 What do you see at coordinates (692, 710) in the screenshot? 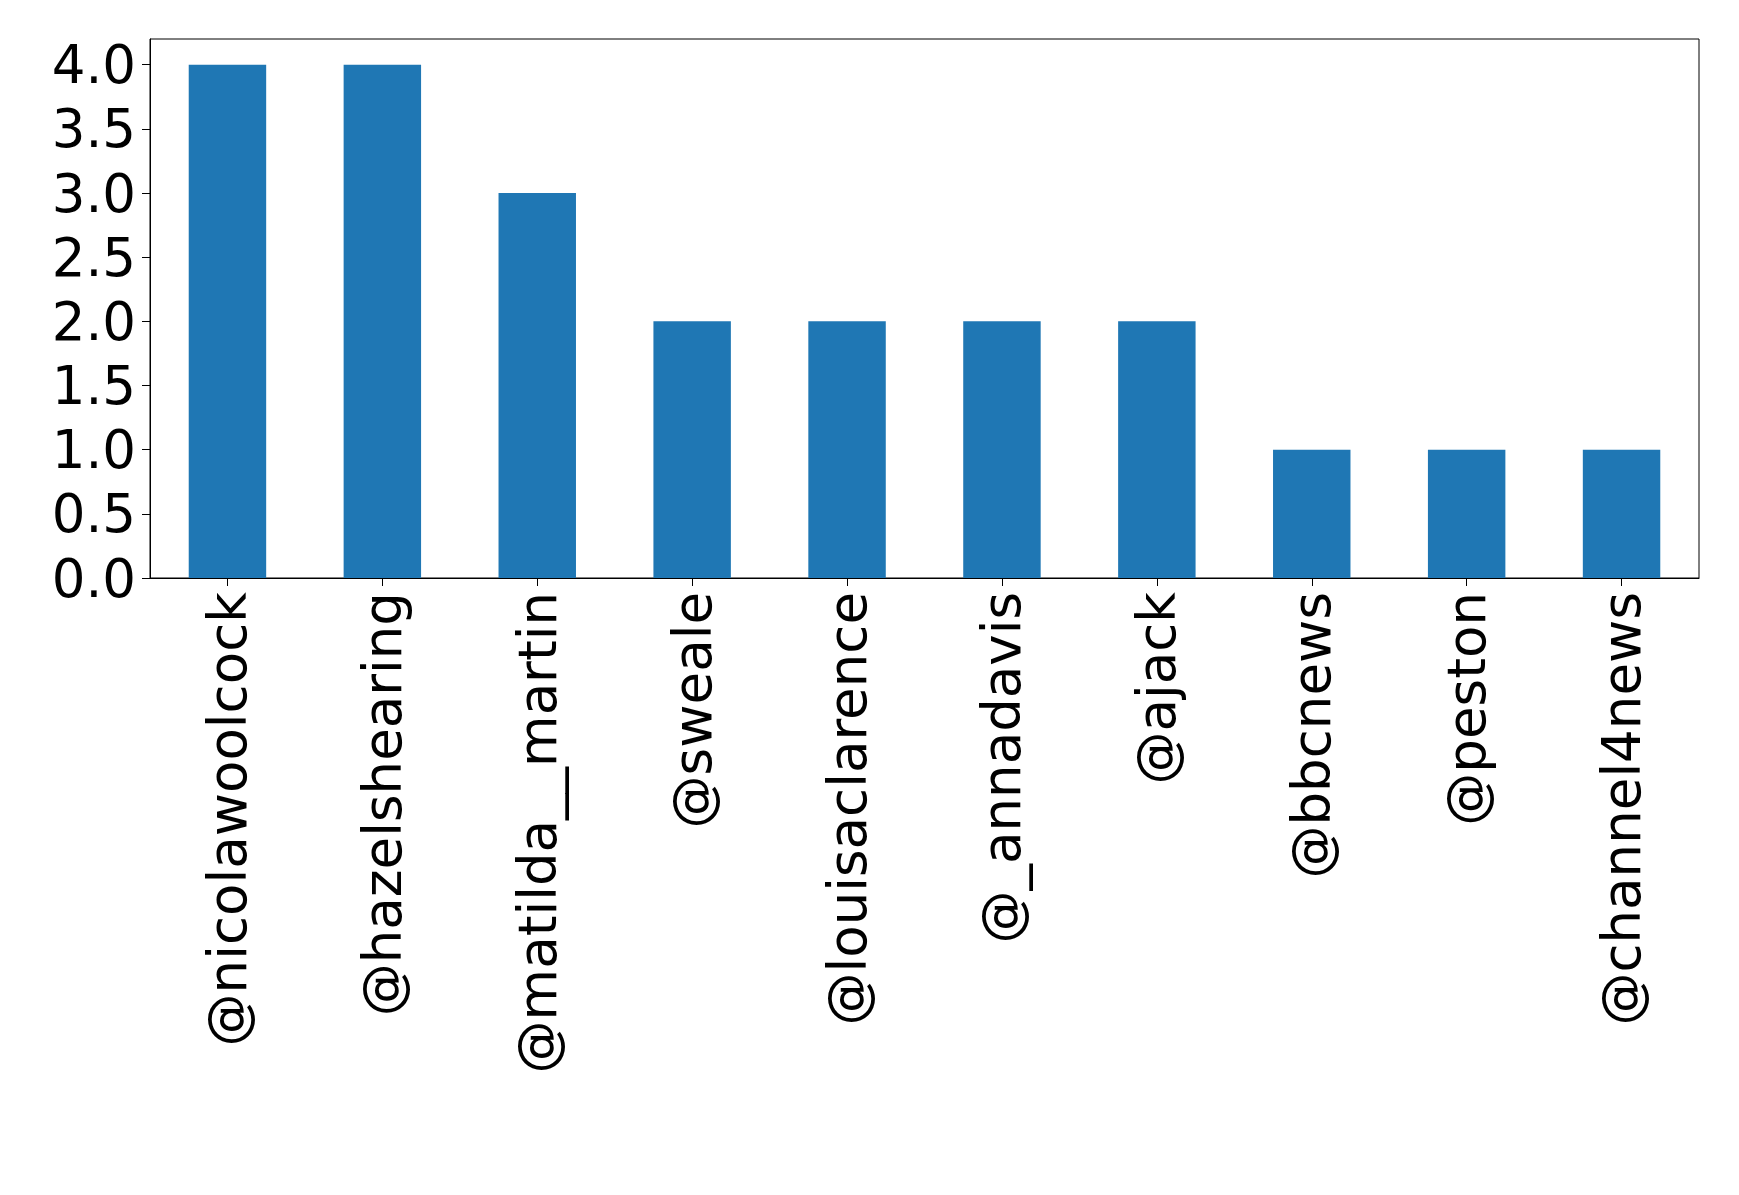
I see `x-tick-label: @sweale` at bounding box center [692, 710].